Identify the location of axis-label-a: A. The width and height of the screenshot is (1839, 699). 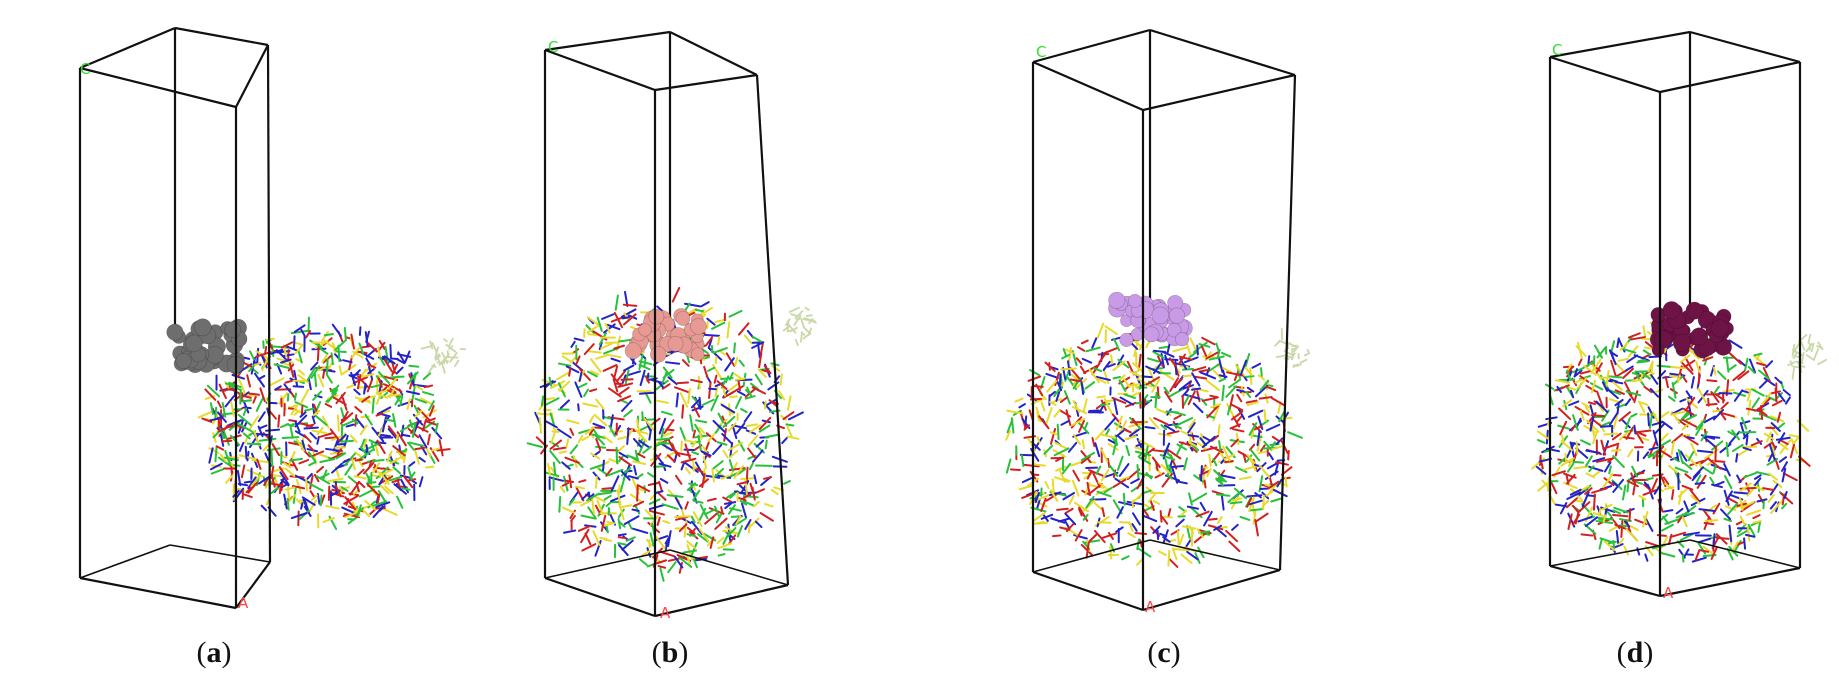
(1668, 593).